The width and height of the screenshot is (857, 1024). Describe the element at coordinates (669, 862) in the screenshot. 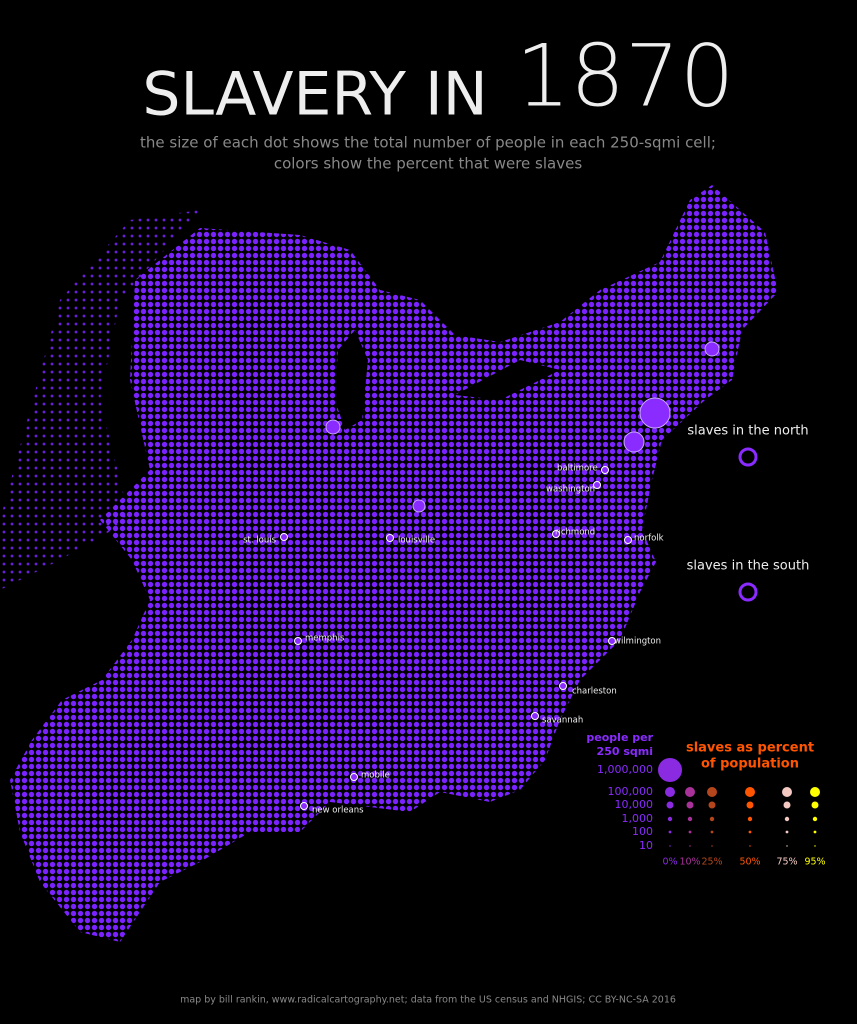

I see `color-legend-label: 0%` at that location.